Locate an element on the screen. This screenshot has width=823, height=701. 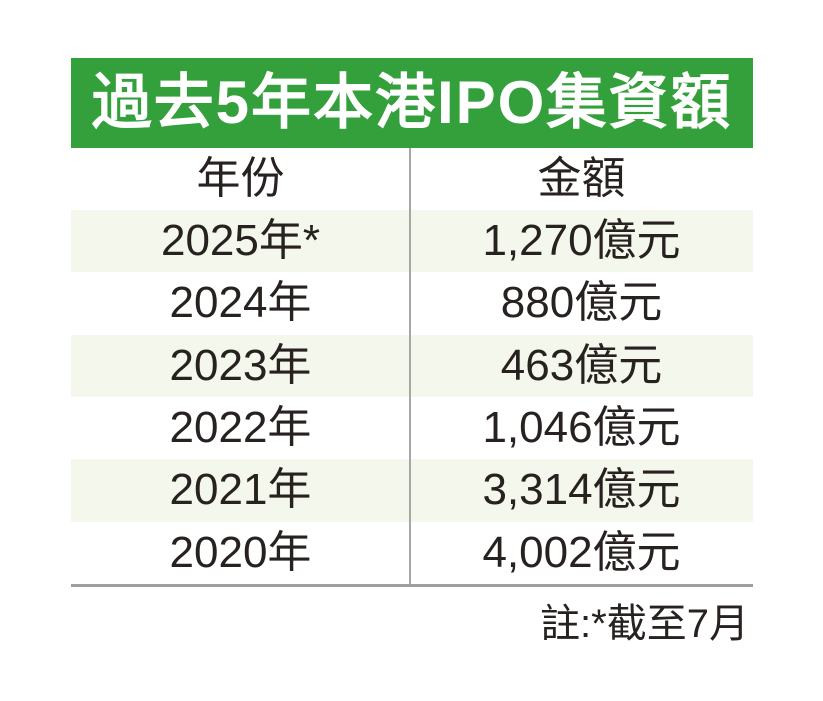
table-row: 2025年* 1,270億元 is located at coordinates (412, 241).